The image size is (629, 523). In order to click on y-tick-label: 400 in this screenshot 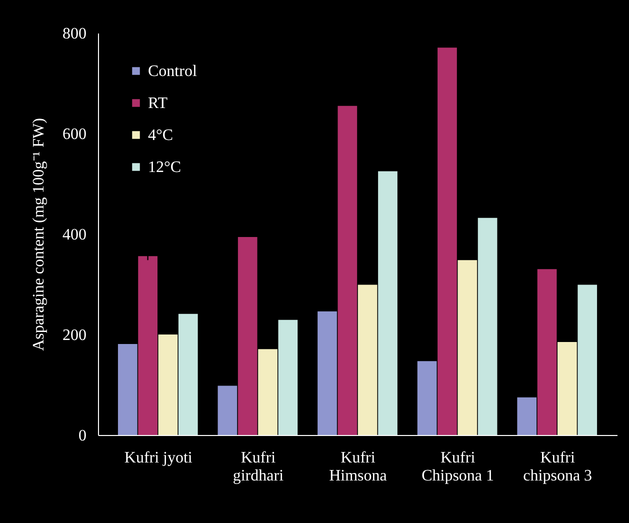, I will do `click(74, 235)`.